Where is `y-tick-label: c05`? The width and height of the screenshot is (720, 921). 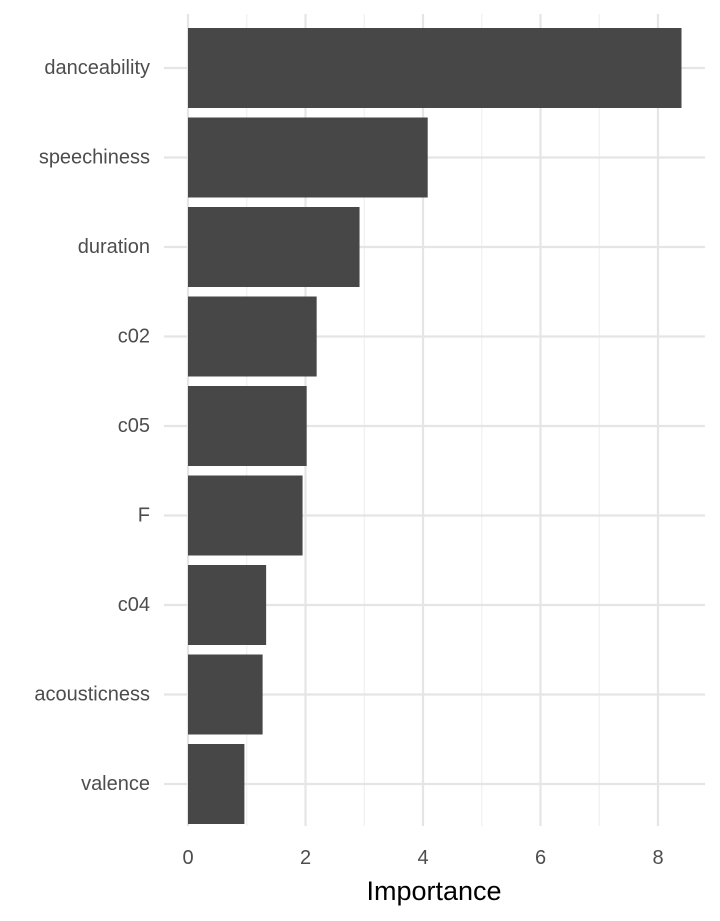 y-tick-label: c05 is located at coordinates (134, 426).